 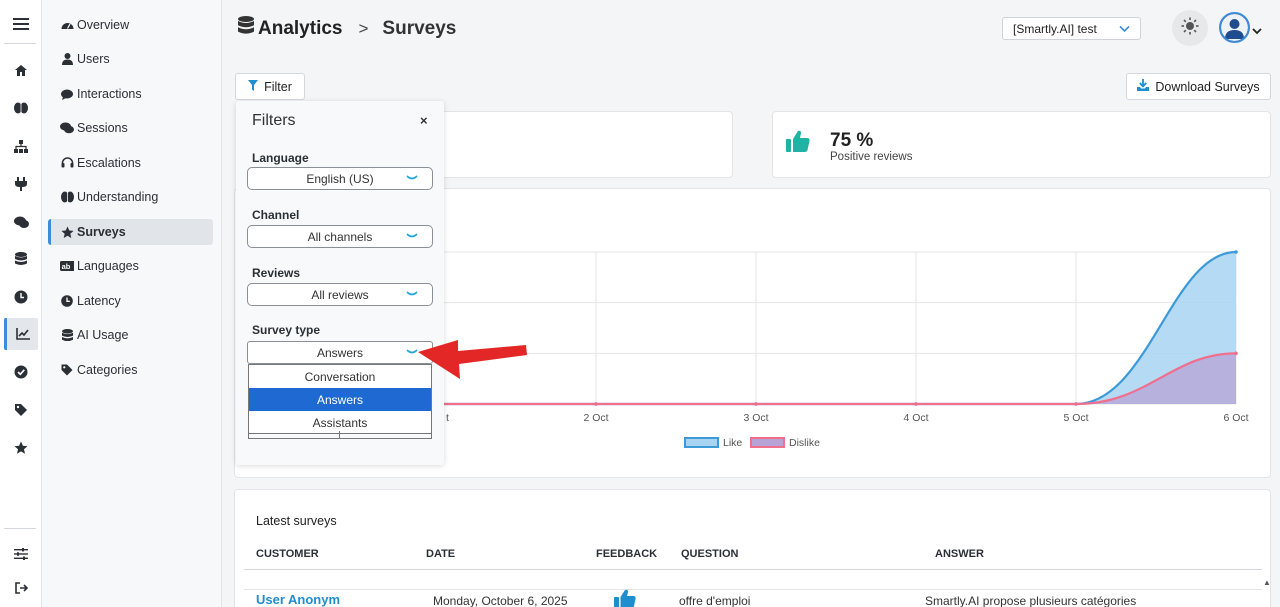 What do you see at coordinates (852, 140) in the screenshot?
I see `positive-reviews-value: 75 %` at bounding box center [852, 140].